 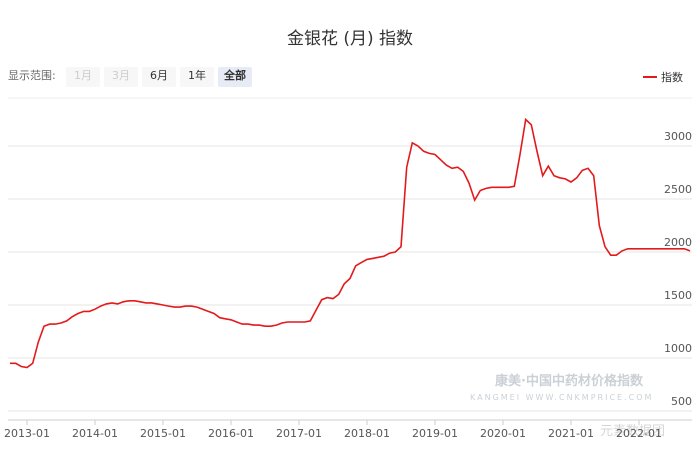 I want to click on x-tick-label: 2017-01, so click(x=299, y=433).